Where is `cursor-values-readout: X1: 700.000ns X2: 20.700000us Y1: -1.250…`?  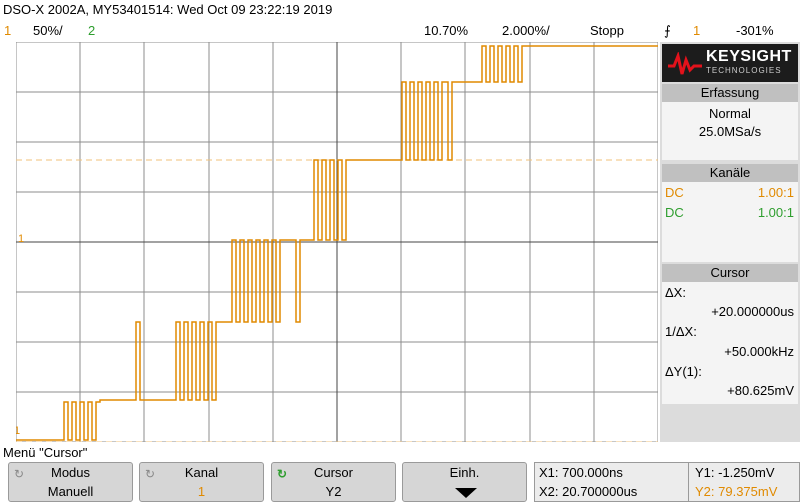 cursor-values-readout: X1: 700.000ns X2: 20.700000us Y1: -1.250… is located at coordinates (667, 482).